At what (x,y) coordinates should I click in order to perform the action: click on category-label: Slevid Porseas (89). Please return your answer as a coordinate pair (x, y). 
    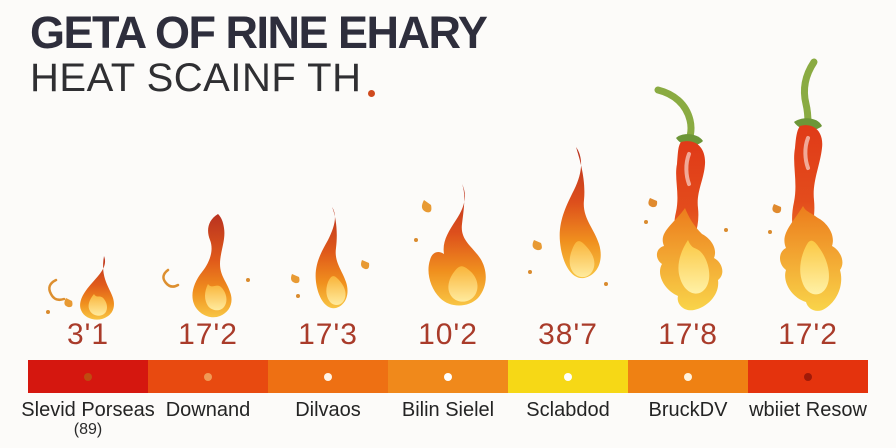
    Looking at the image, I should click on (88, 418).